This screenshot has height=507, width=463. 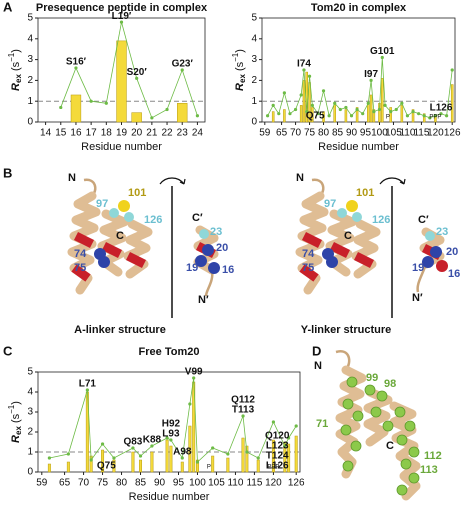 What do you see at coordinates (129, 70) in the screenshot?
I see `line` at bounding box center [129, 70].